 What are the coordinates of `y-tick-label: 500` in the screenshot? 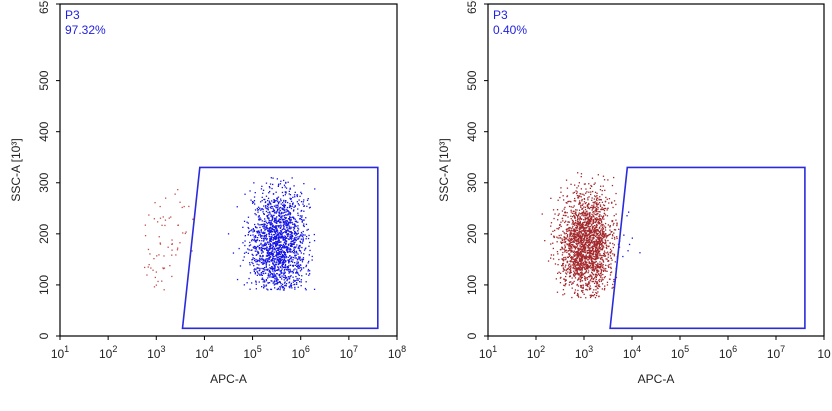 It's located at (44, 80).